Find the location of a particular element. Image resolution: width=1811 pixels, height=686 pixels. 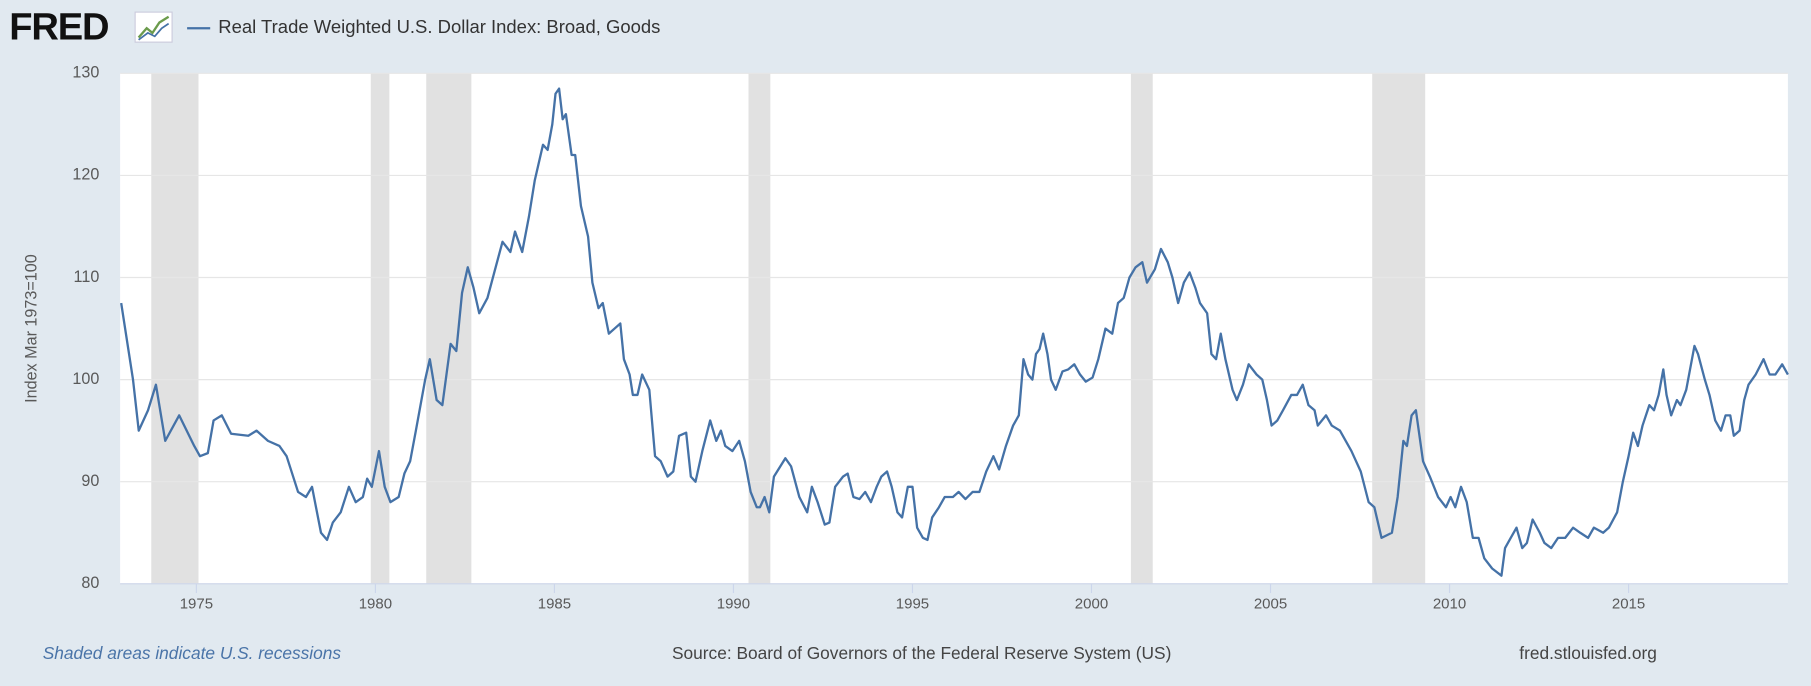

logo-icon is located at coordinates (153, 27).